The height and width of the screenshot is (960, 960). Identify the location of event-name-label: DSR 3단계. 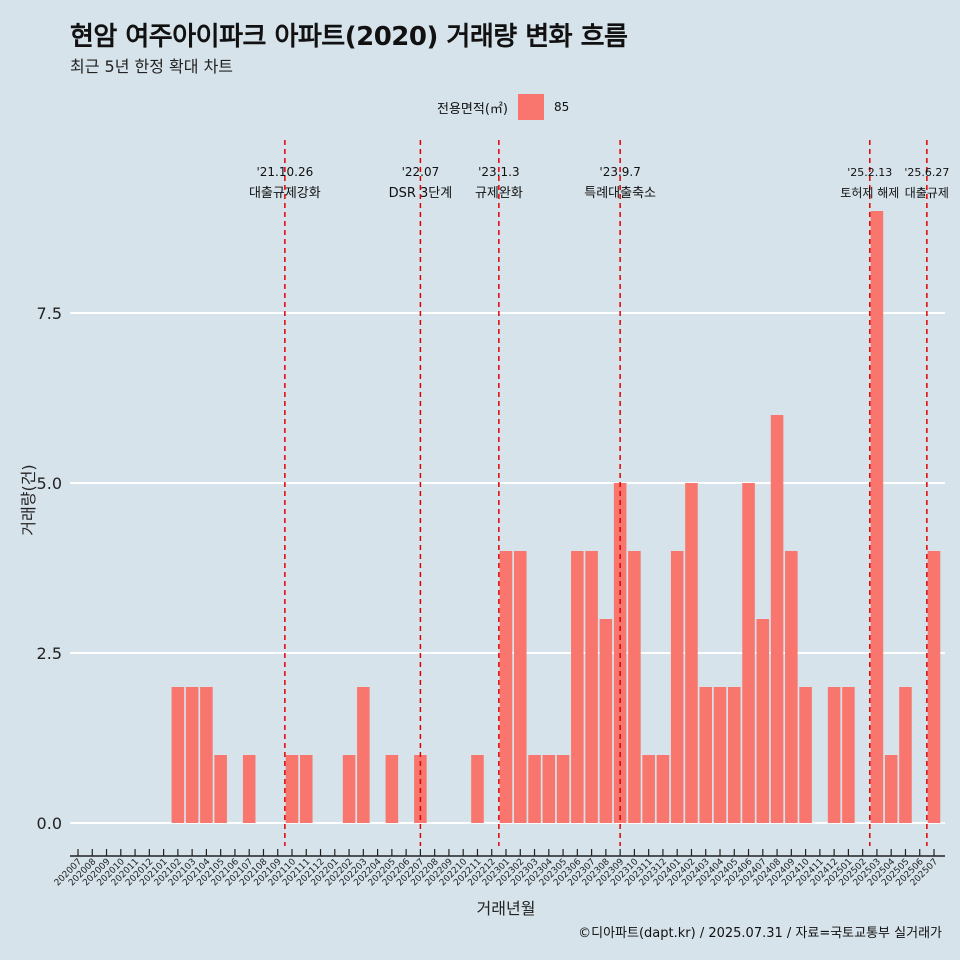
(421, 193).